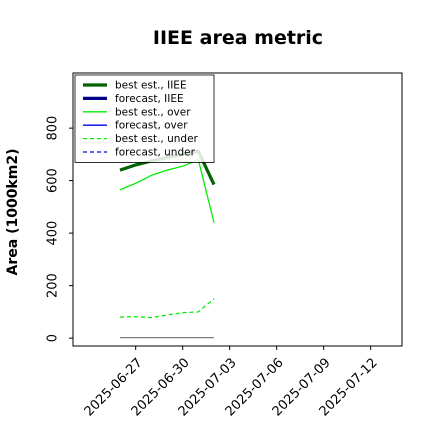 This screenshot has width=440, height=440. Describe the element at coordinates (53, 285) in the screenshot. I see `y-tick-label-1: 200` at that location.